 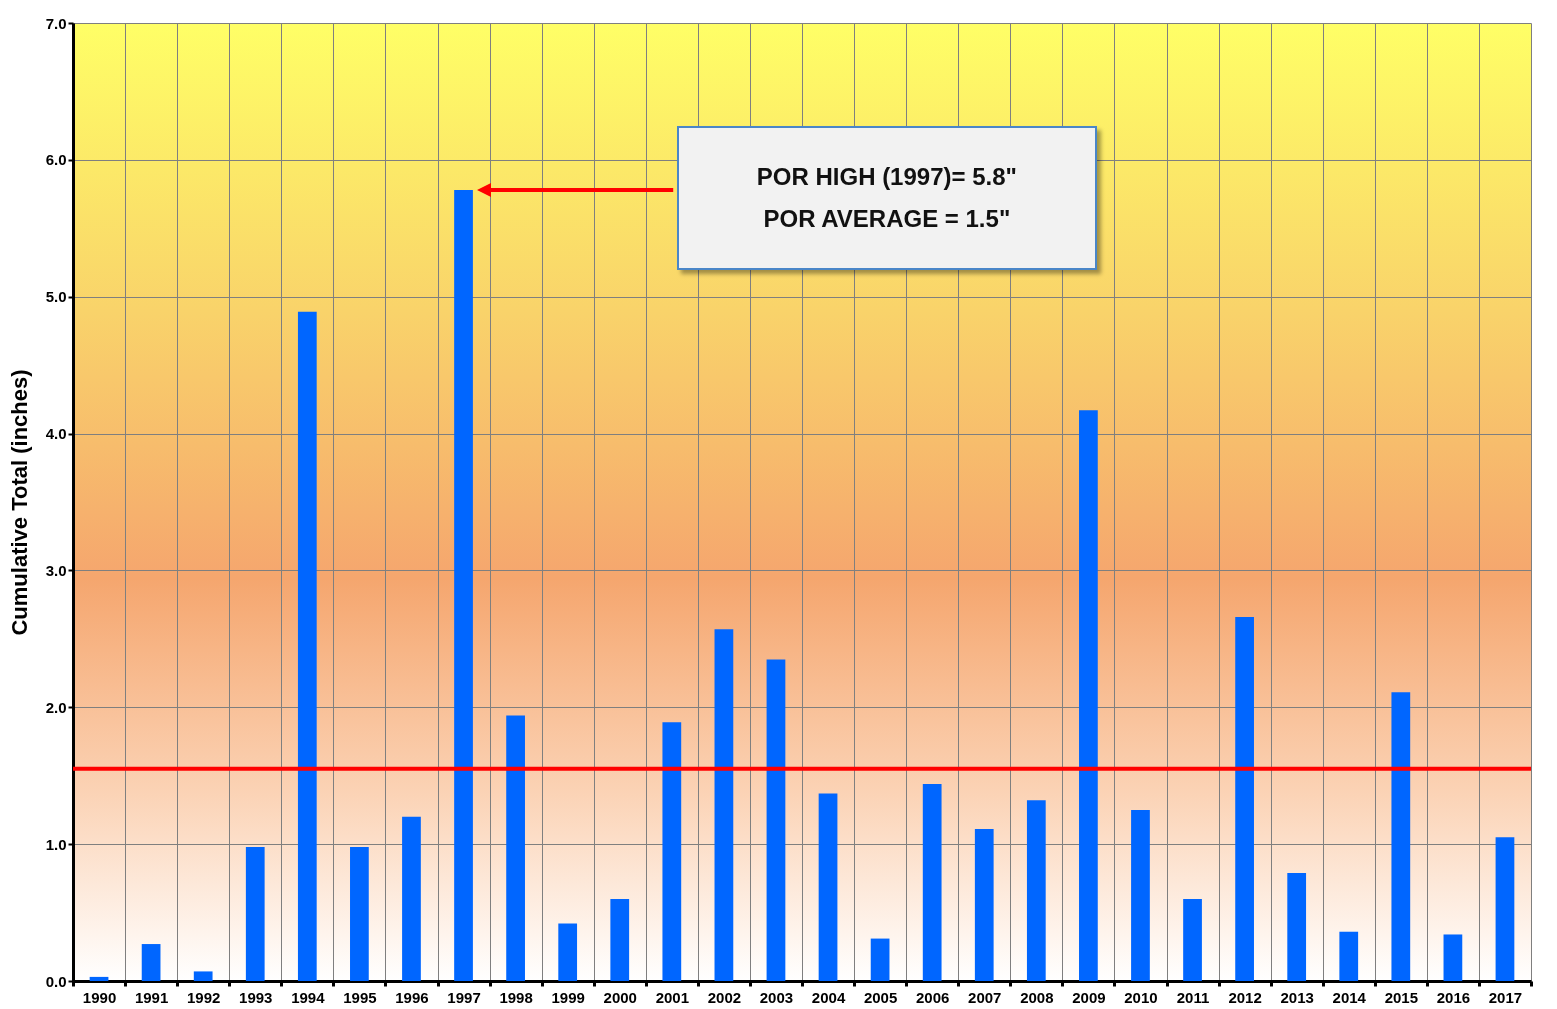 I want to click on x-tick-label: 1992, so click(x=203, y=997).